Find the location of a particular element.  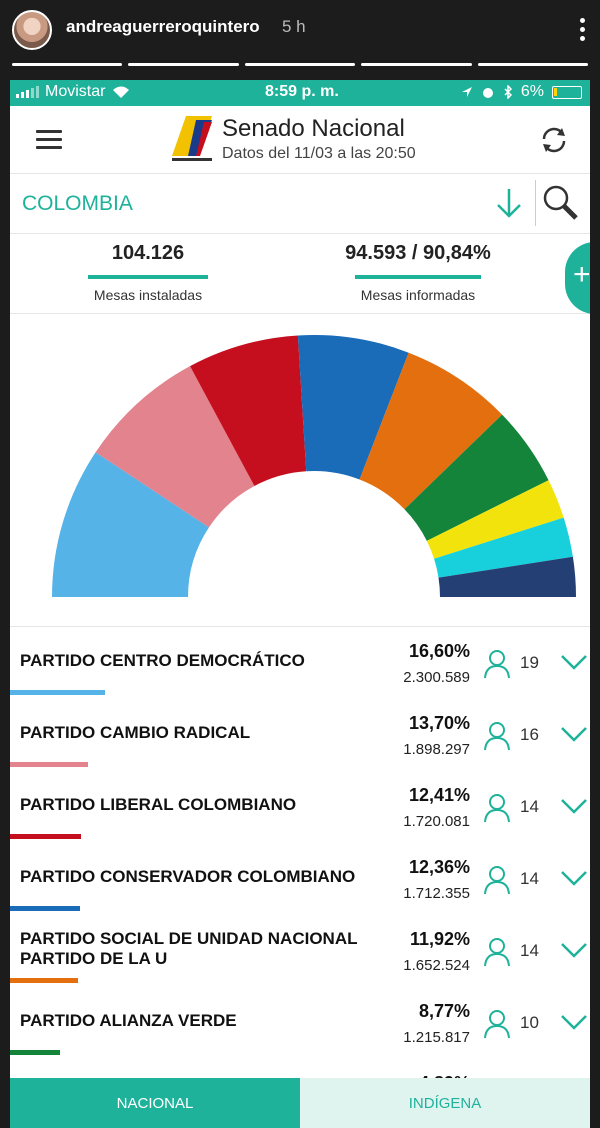

region-selector: COLOMBIA is located at coordinates (300, 204).